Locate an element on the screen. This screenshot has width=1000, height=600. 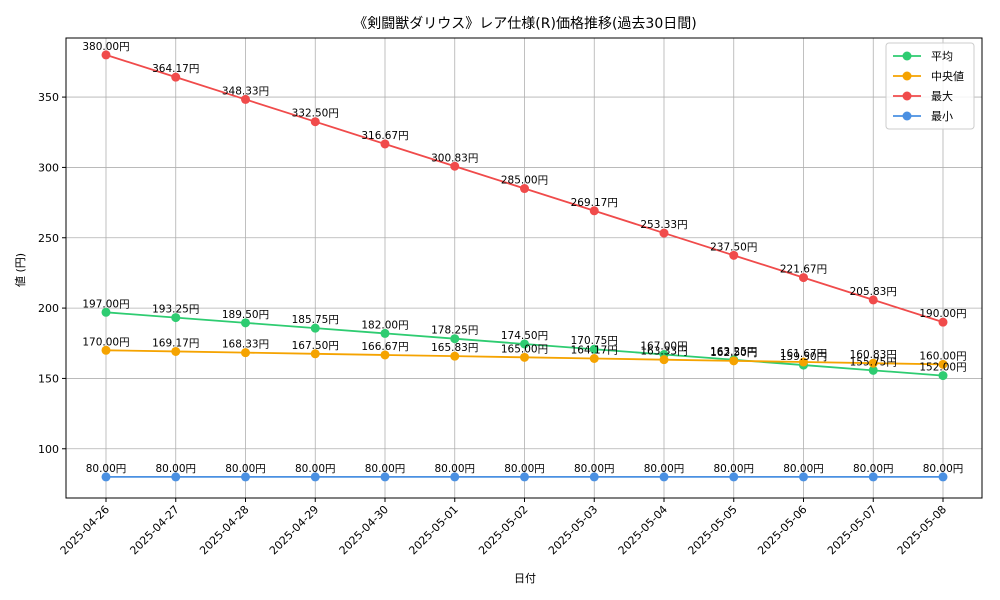
data-label: 182.00円 is located at coordinates (384, 325).